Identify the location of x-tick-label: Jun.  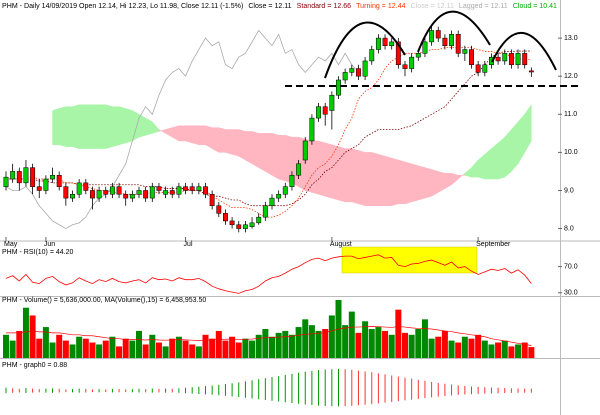
(49, 244).